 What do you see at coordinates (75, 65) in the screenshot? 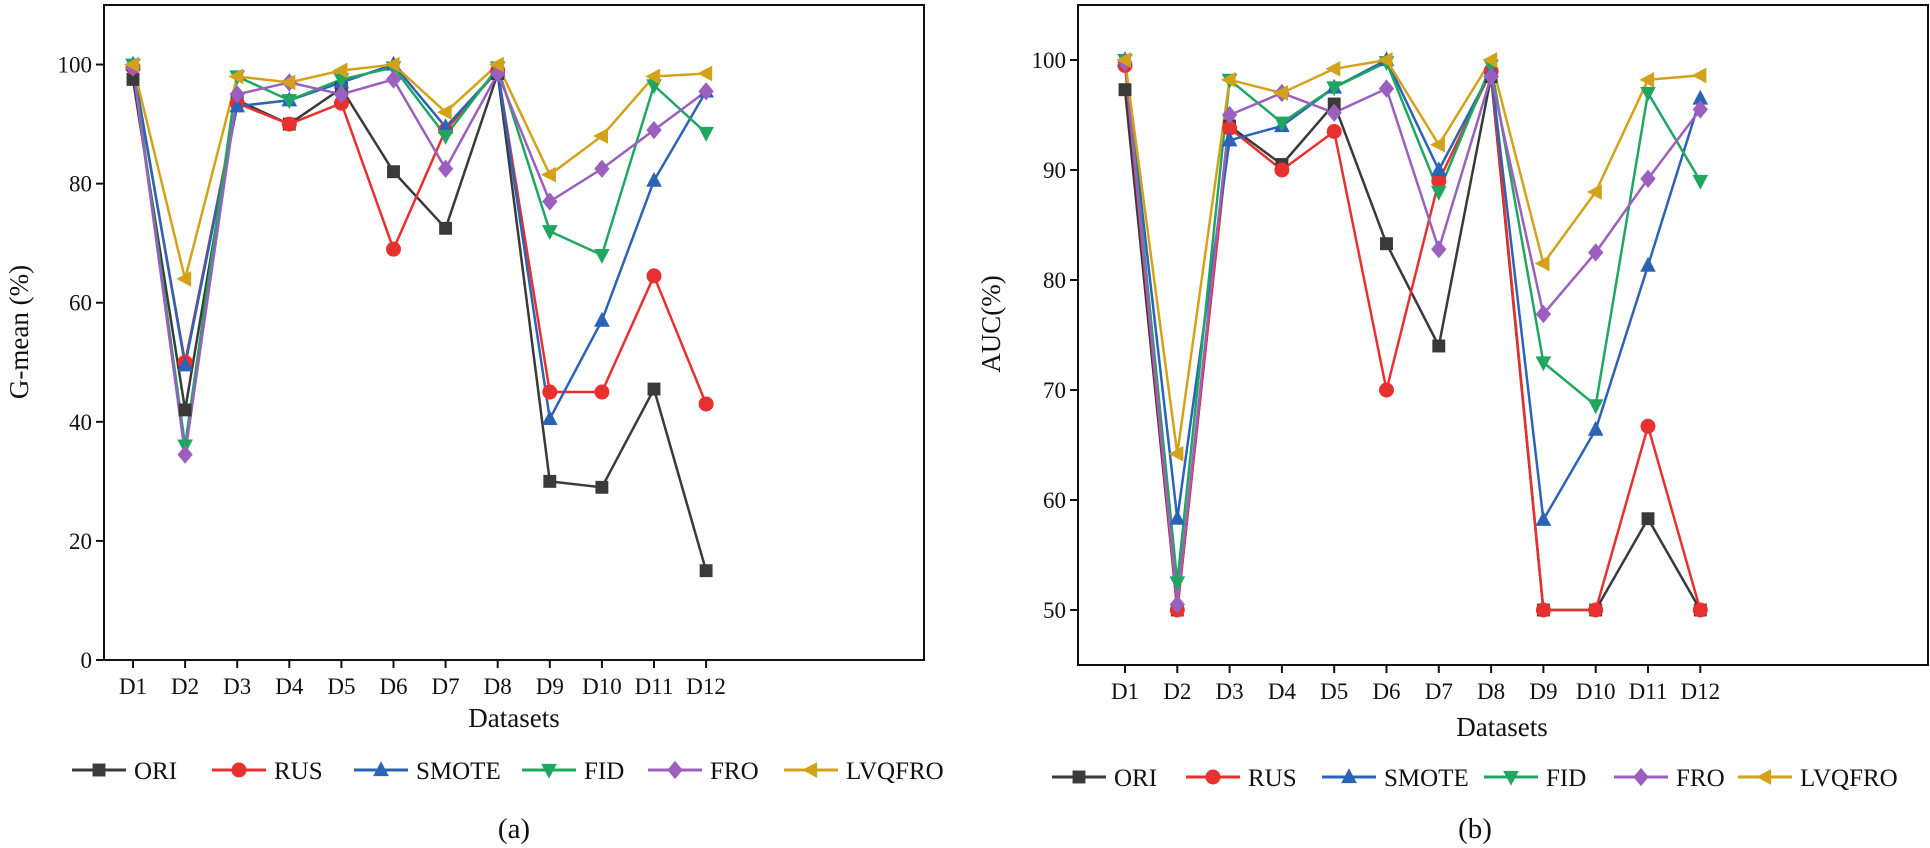
I see `y-tick-label: 100` at bounding box center [75, 65].